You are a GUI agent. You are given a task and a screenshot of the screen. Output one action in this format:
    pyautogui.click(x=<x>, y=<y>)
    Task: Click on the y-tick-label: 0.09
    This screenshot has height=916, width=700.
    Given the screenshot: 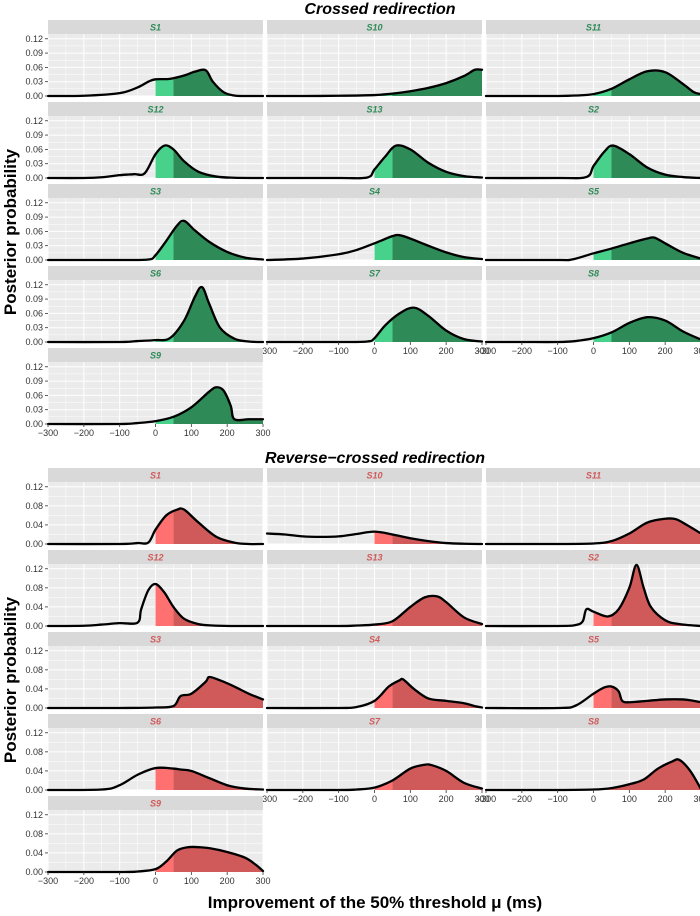 What is the action you would take?
    pyautogui.click(x=34, y=381)
    